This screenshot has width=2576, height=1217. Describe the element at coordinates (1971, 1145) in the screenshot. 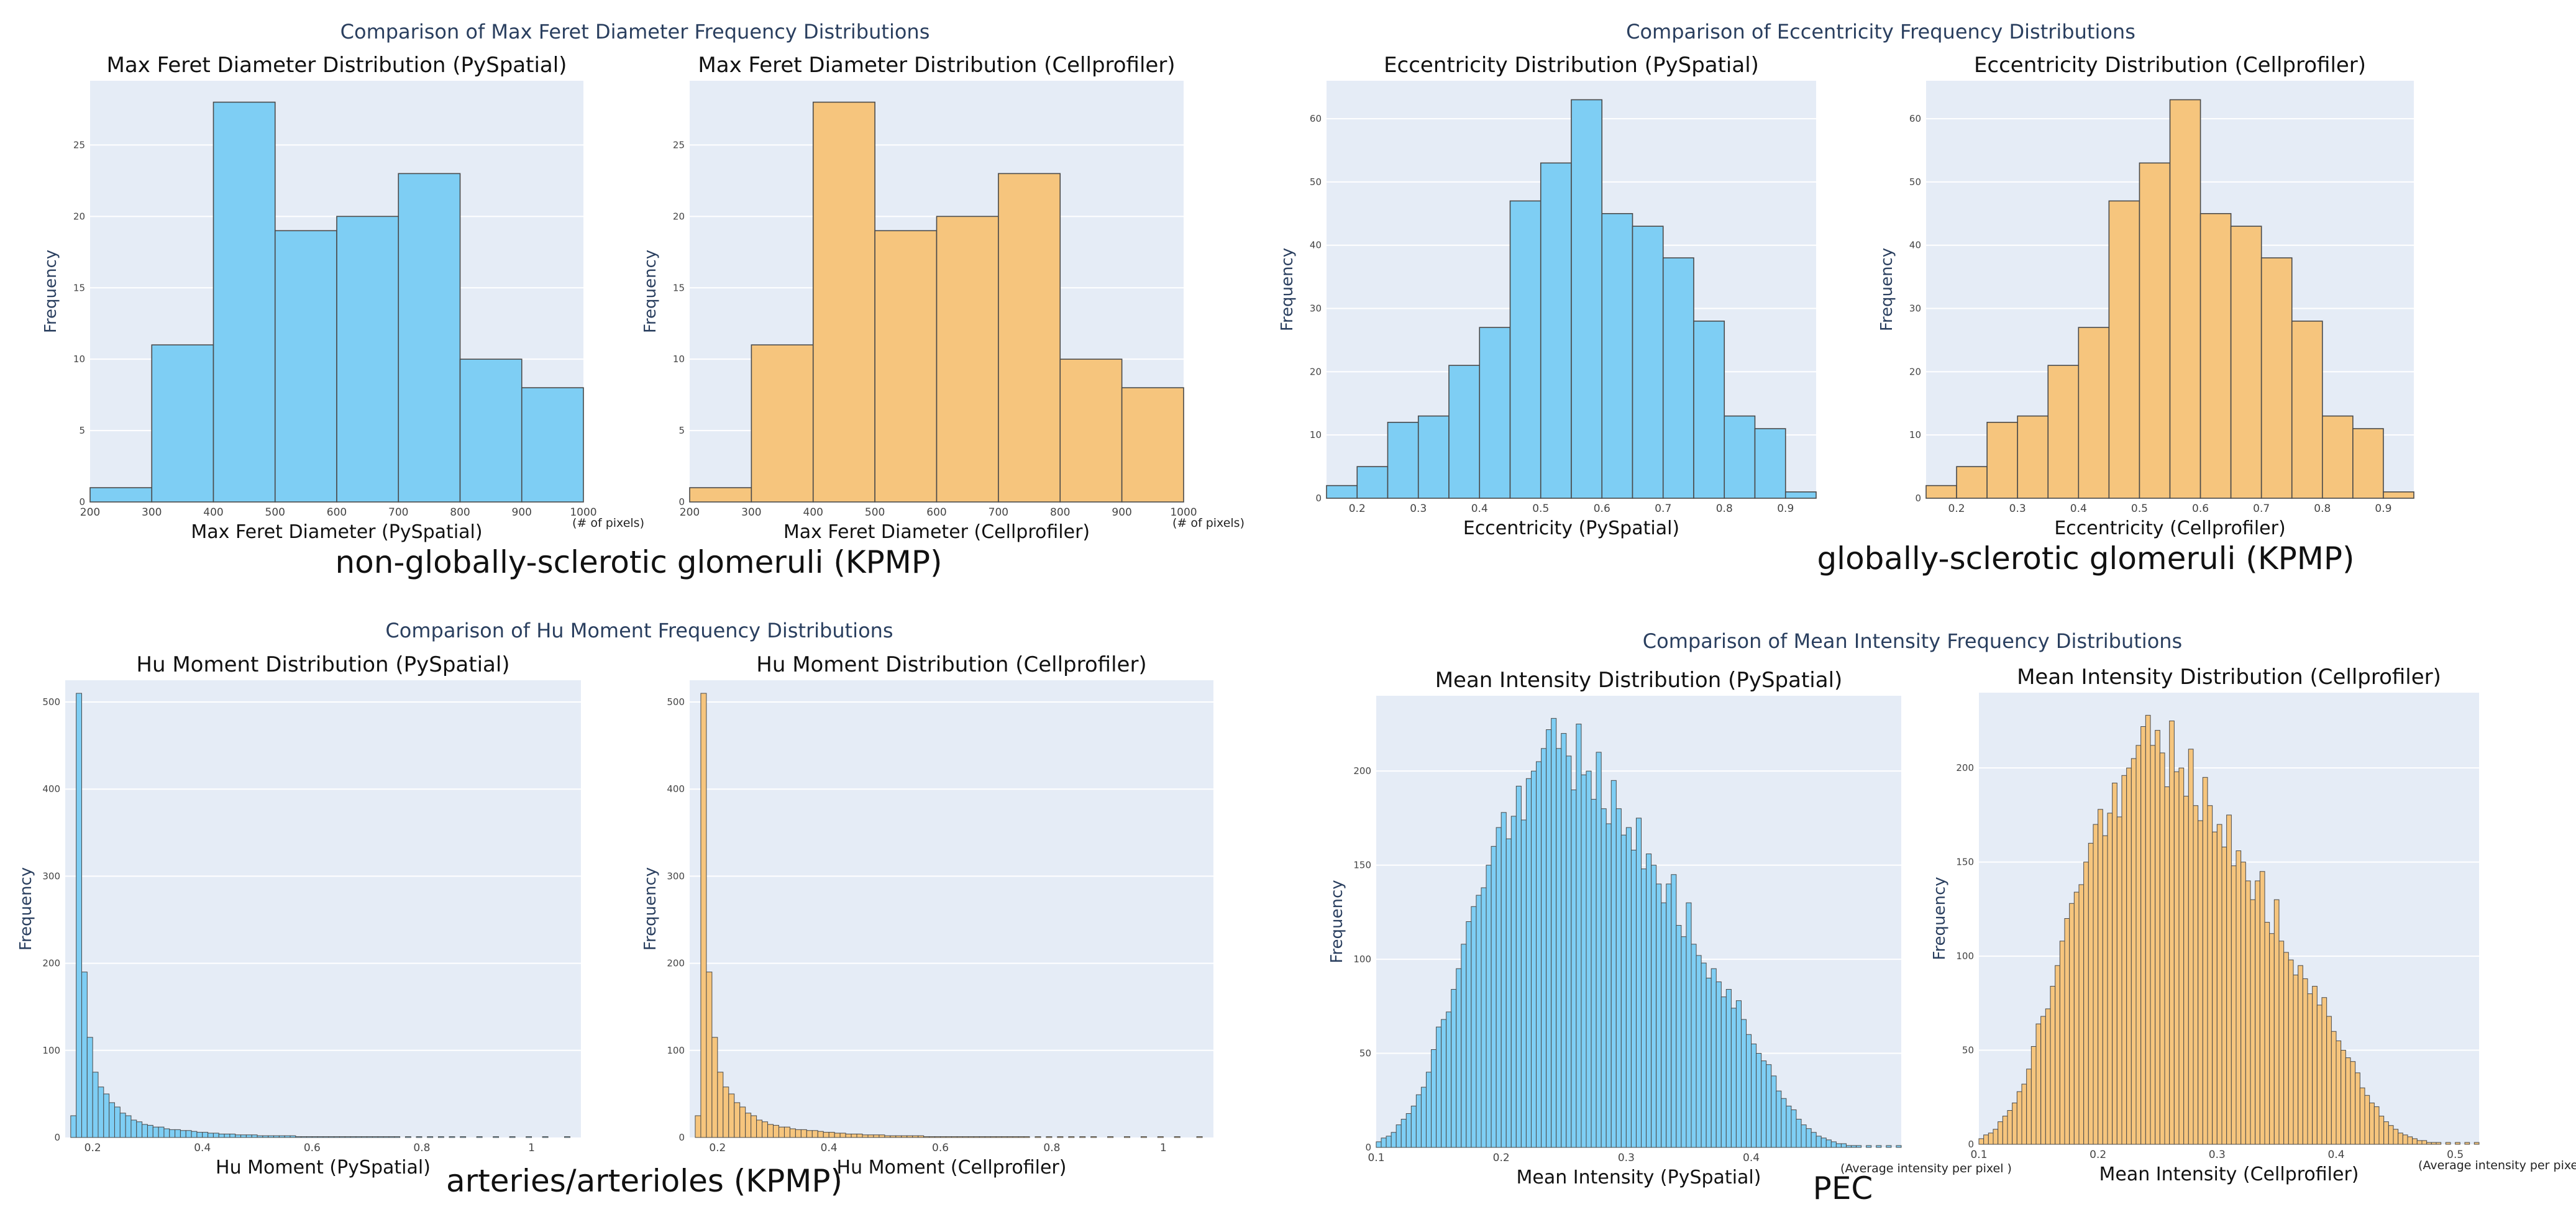

I see `y-tick-label: 0` at that location.